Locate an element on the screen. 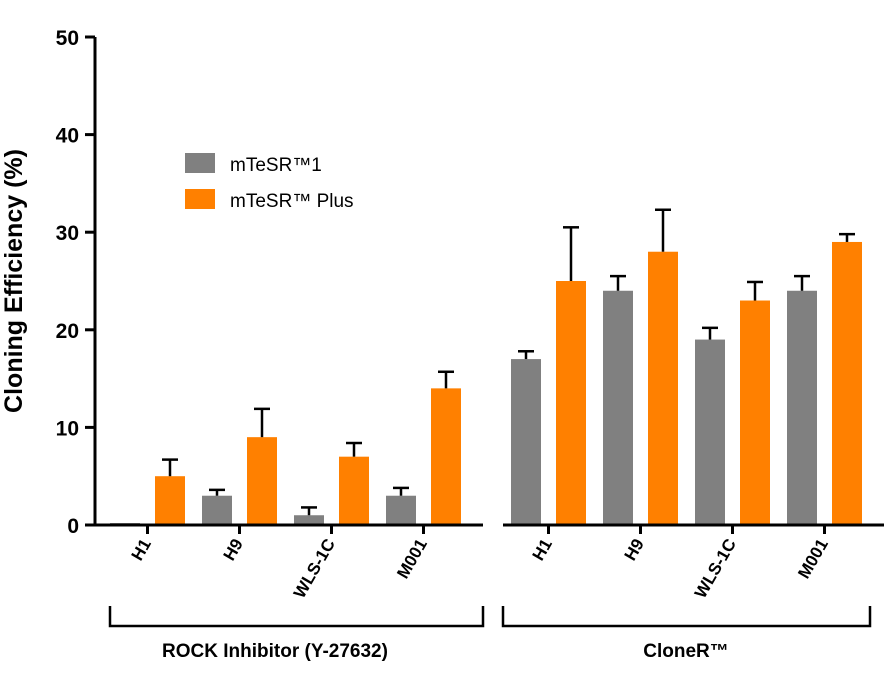  legend-label: mTeSR™1 is located at coordinates (276, 165).